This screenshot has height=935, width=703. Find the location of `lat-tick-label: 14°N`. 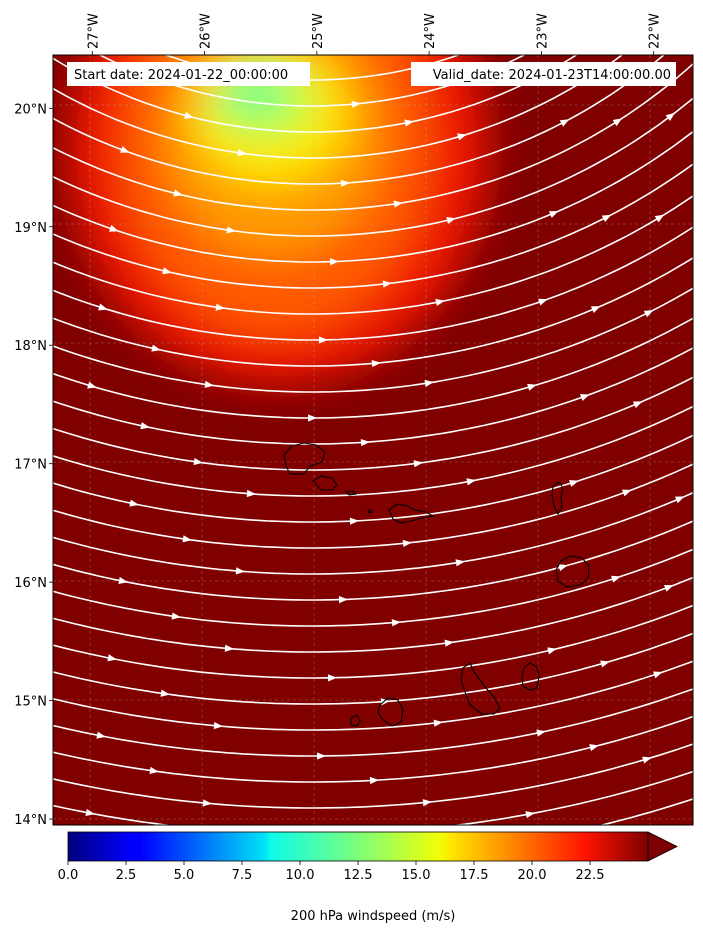

lat-tick-label: 14°N is located at coordinates (30, 820).